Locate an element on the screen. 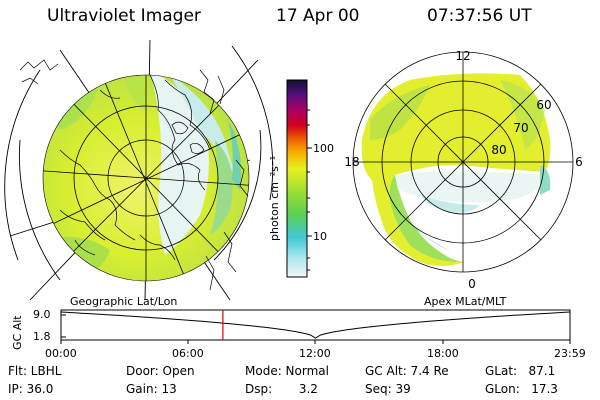 Image resolution: width=600 pixels, height=400 pixels. mlt-label-0: 0 is located at coordinates (472, 284).